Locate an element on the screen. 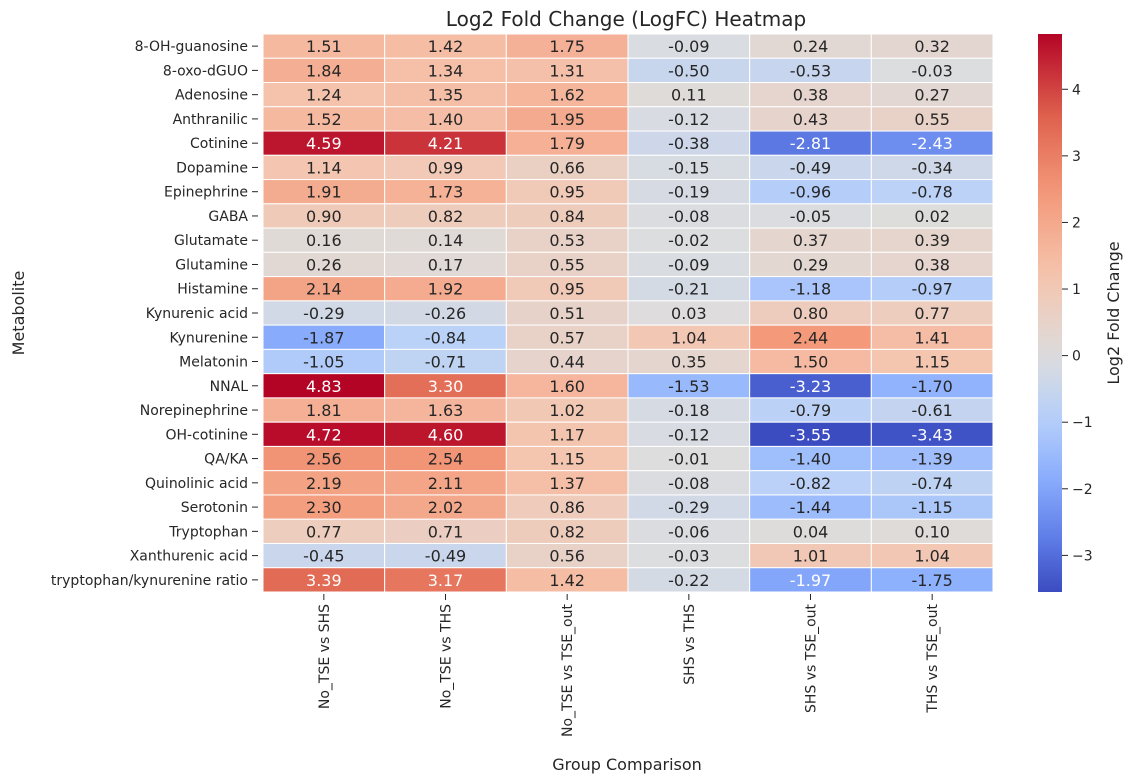  cell-value-label: 0.90 is located at coordinates (324, 216).